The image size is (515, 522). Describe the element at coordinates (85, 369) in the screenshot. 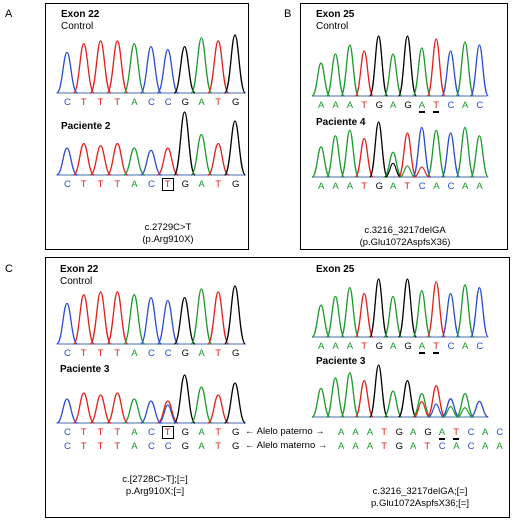

I see `panel-c-left-patient-label: Paciente 3` at that location.